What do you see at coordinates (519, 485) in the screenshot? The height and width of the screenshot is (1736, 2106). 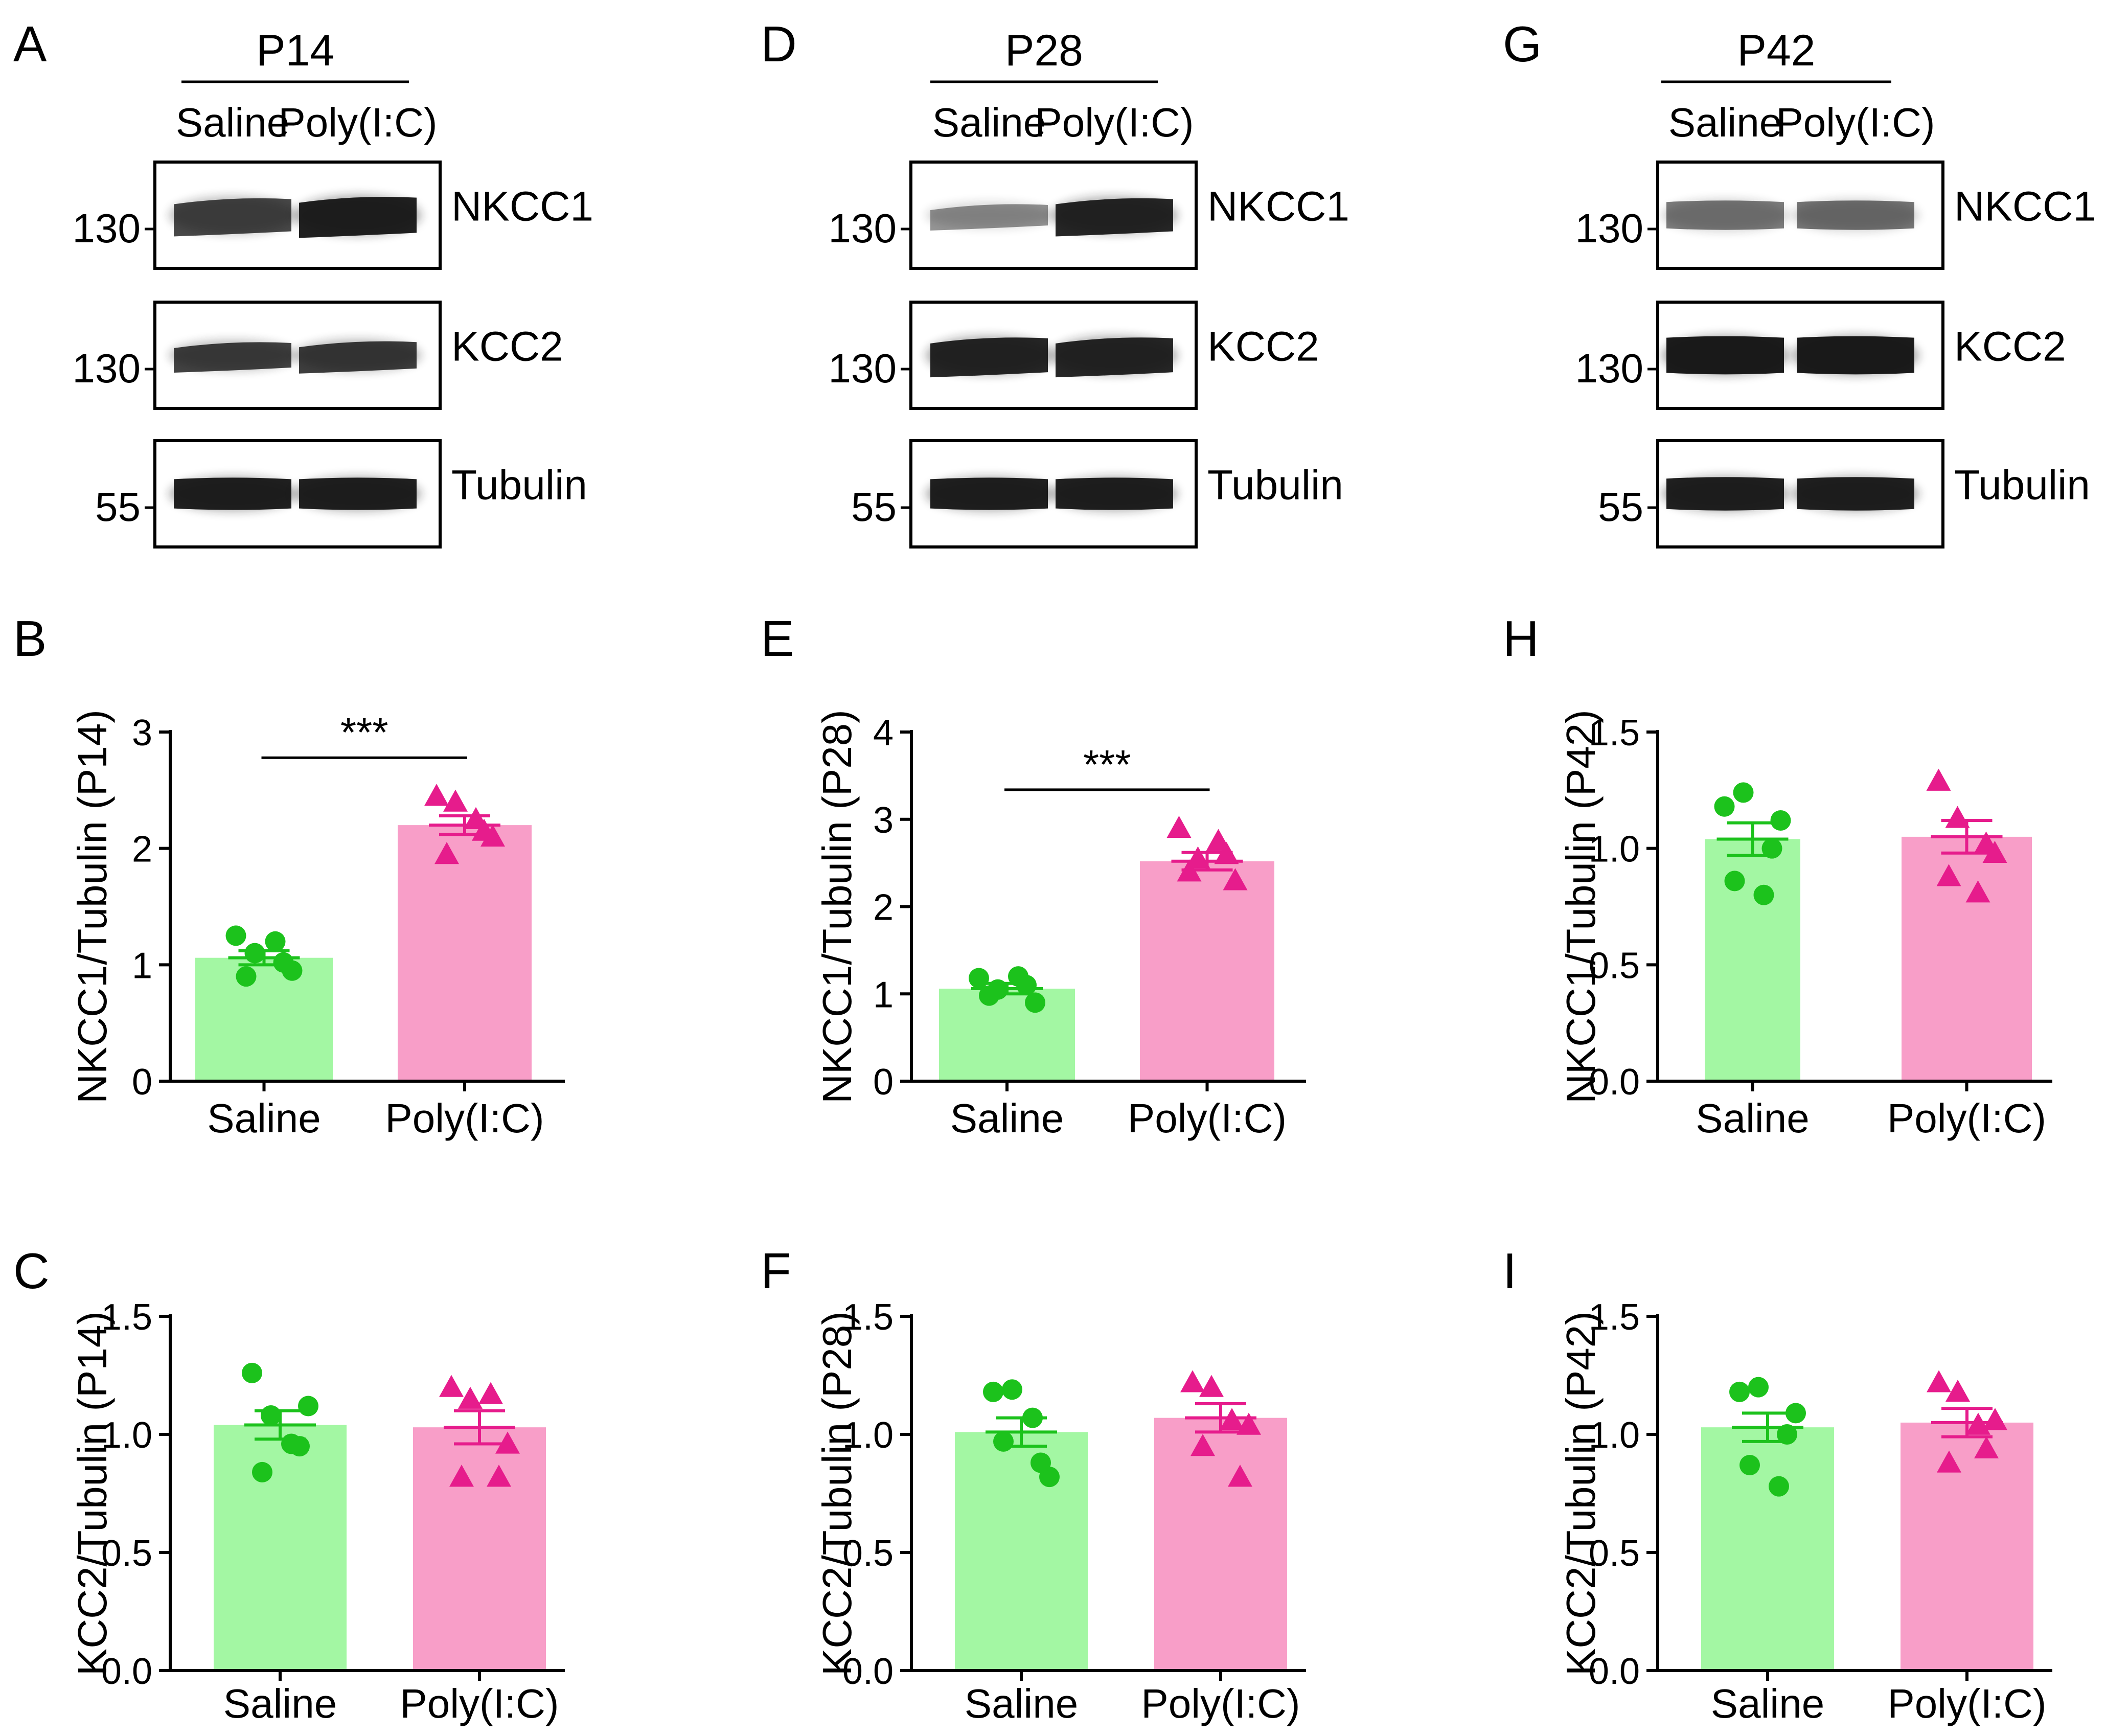 I see `protein-label: Tubulin` at bounding box center [519, 485].